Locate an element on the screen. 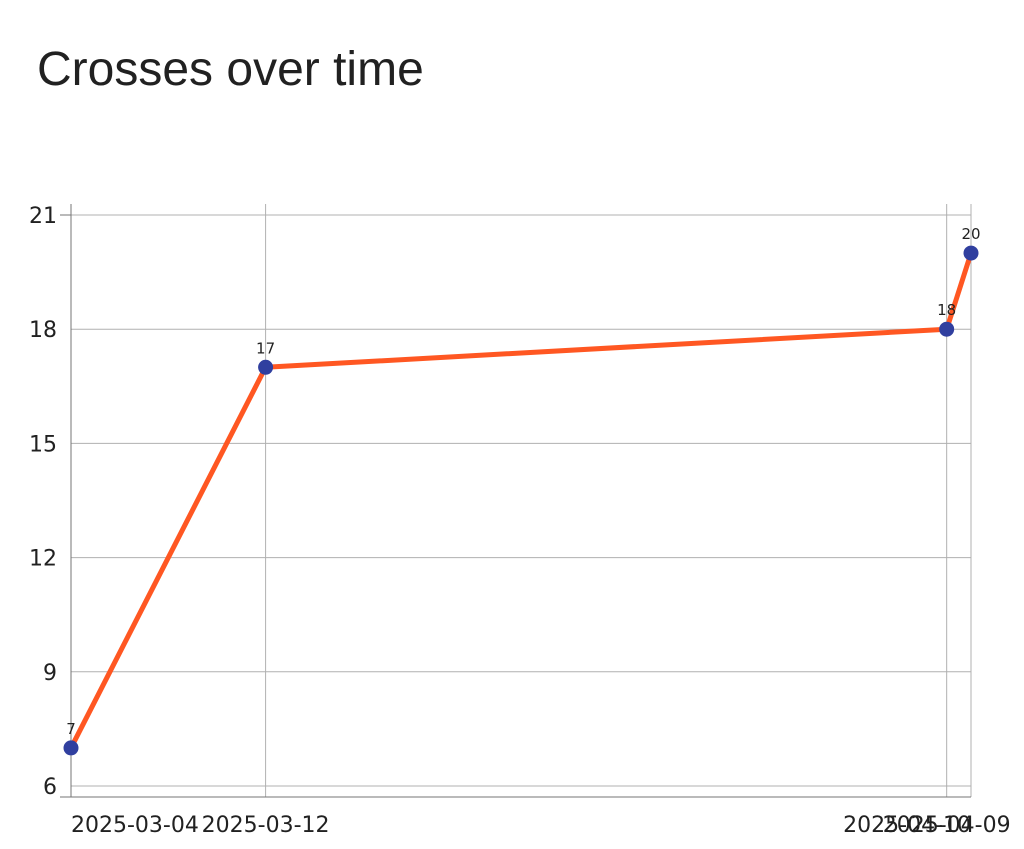 The height and width of the screenshot is (849, 1024). x-tick-label: 2025-04-10 is located at coordinates (907, 825).